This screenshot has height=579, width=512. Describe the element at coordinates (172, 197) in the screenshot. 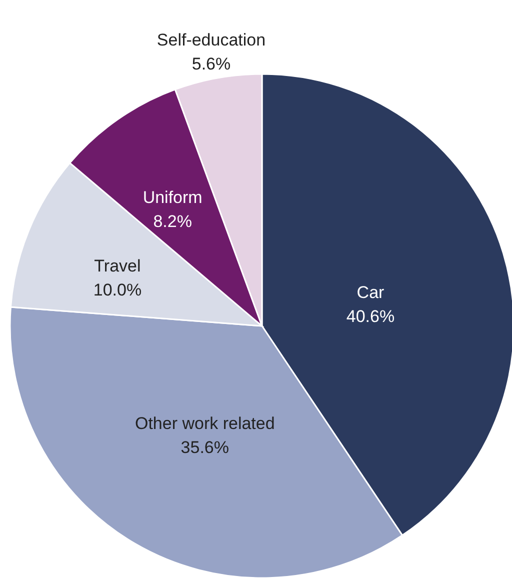

I see `slice-label: Uniform` at that location.